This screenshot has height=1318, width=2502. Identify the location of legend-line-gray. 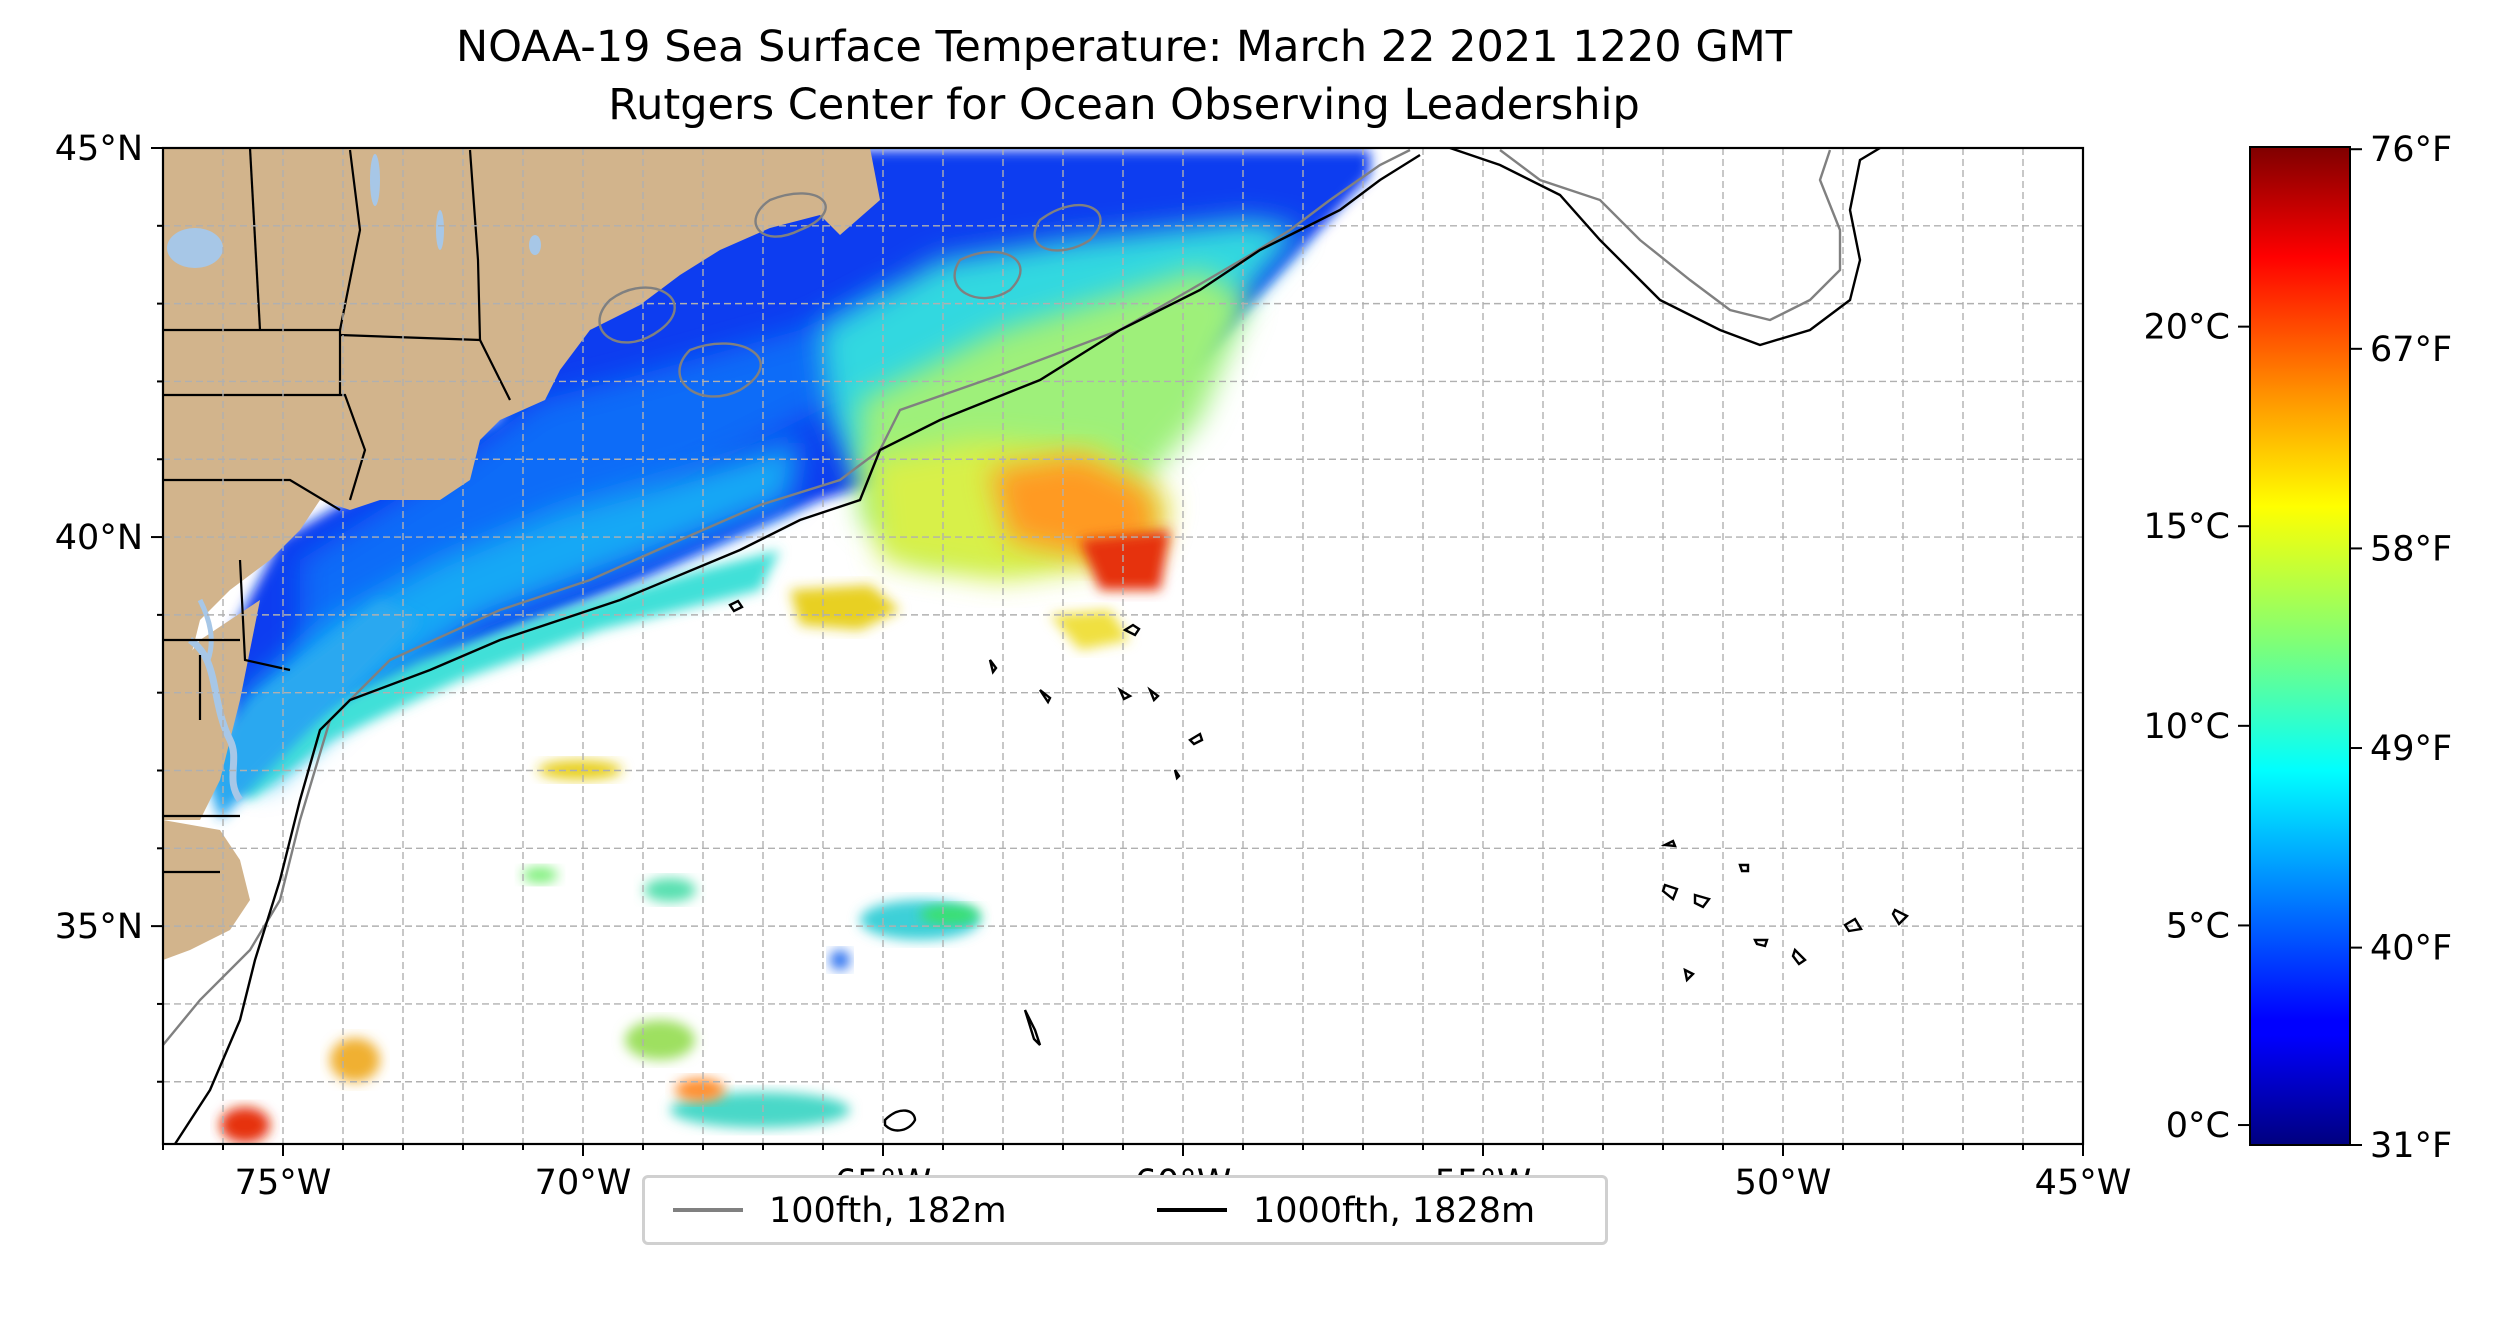
(708, 1210).